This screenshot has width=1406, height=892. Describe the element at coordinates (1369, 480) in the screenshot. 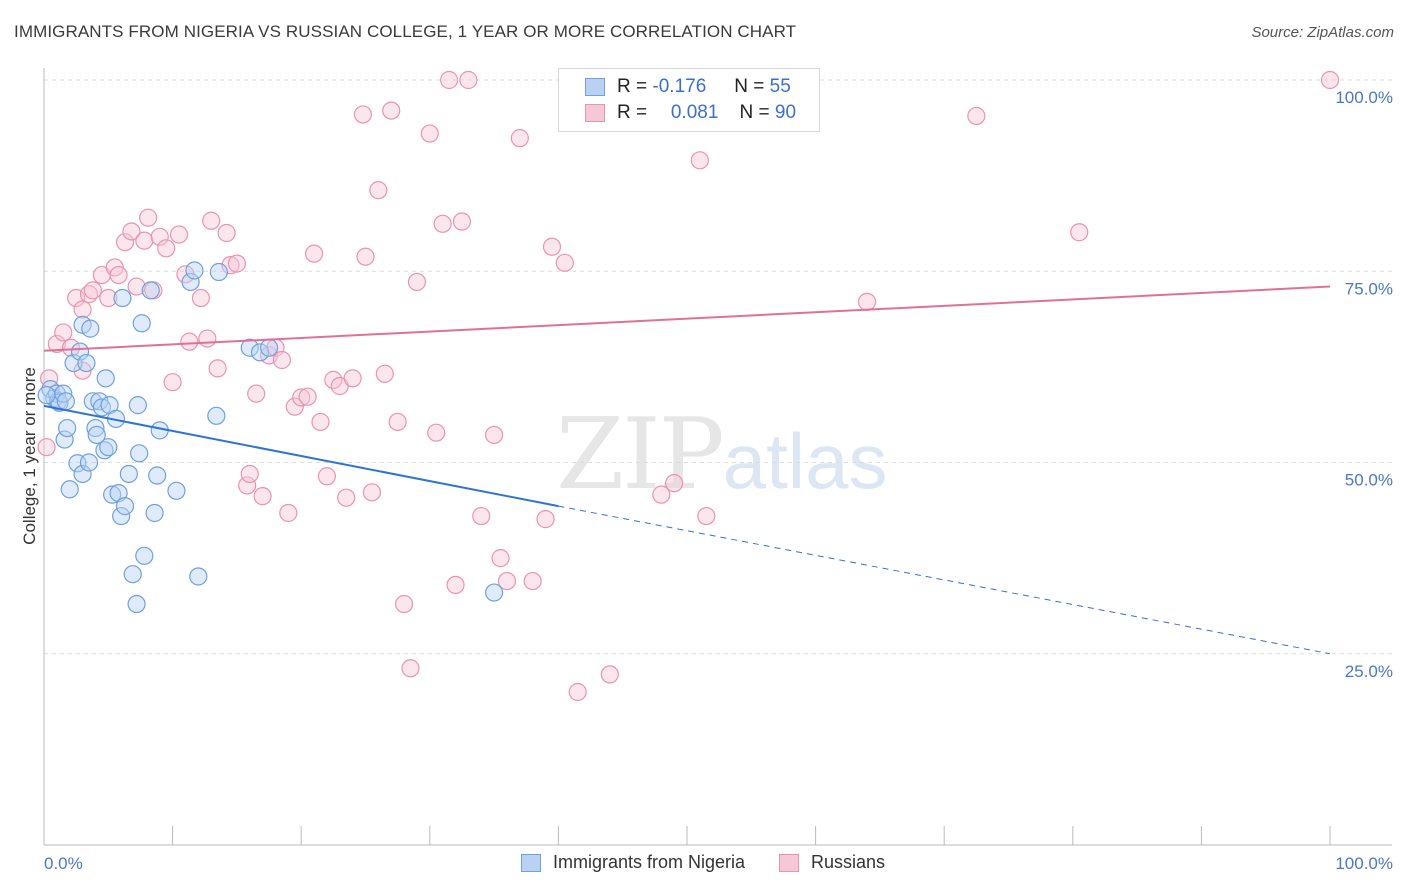

I see `y-tick-label: 50.0%` at that location.